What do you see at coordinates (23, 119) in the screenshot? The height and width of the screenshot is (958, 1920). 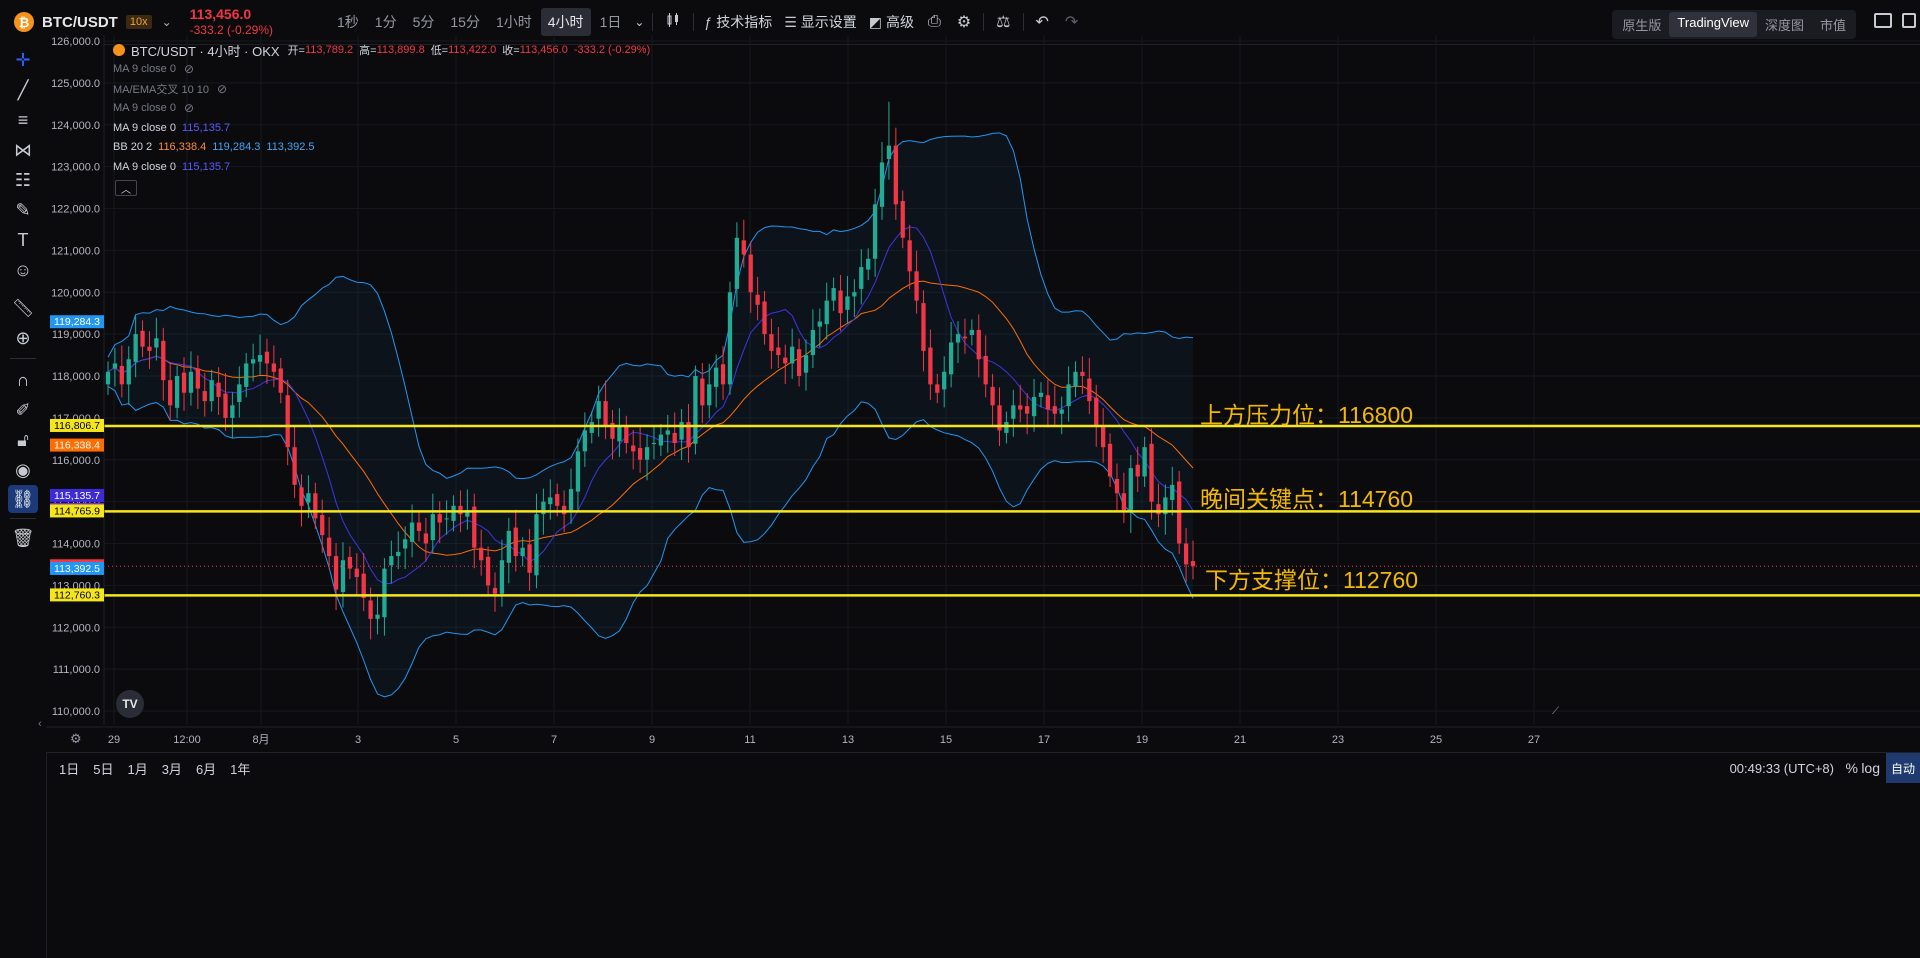 I see `horizontal-lines-icon: ≡` at bounding box center [23, 119].